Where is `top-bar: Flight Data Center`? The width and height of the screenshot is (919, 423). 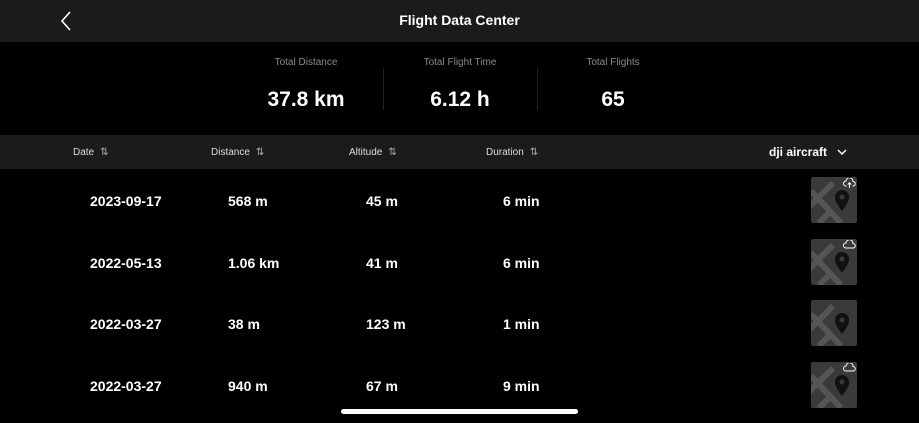 top-bar: Flight Data Center is located at coordinates (459, 21).